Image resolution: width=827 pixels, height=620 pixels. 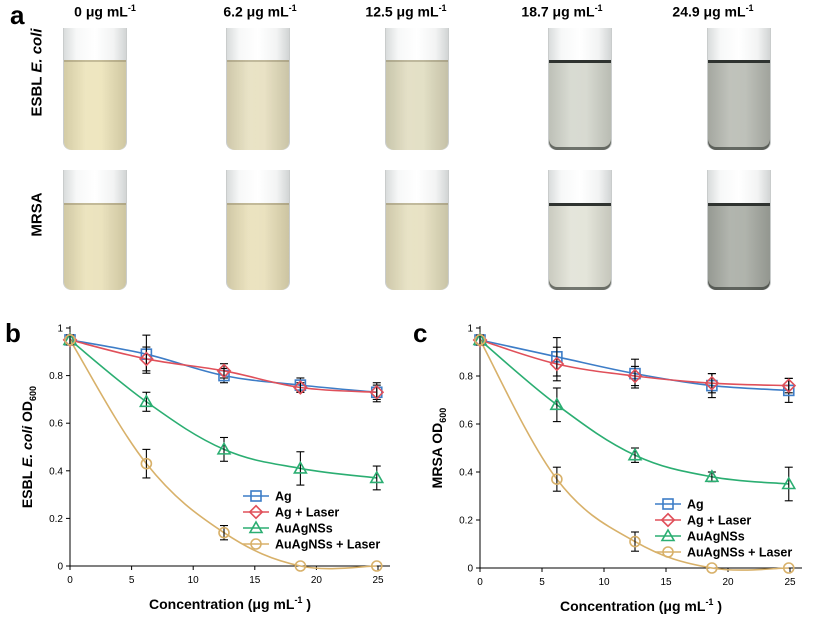 I want to click on panel-label-c: c, so click(x=420, y=333).